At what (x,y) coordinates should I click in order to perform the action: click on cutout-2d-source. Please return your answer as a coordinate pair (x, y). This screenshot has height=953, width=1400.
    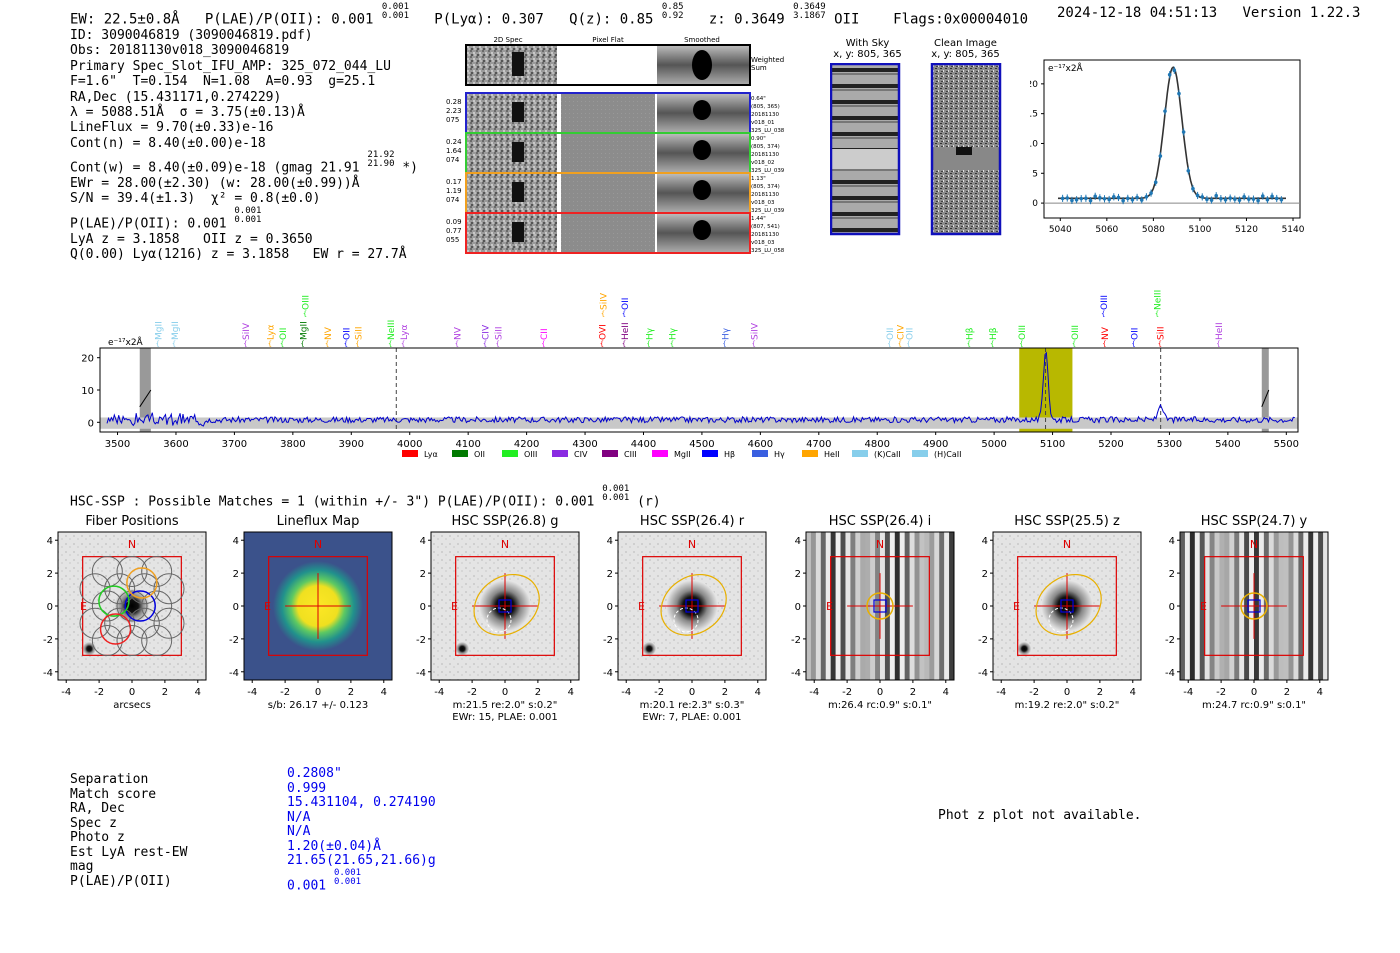
    Looking at the image, I should click on (518, 112).